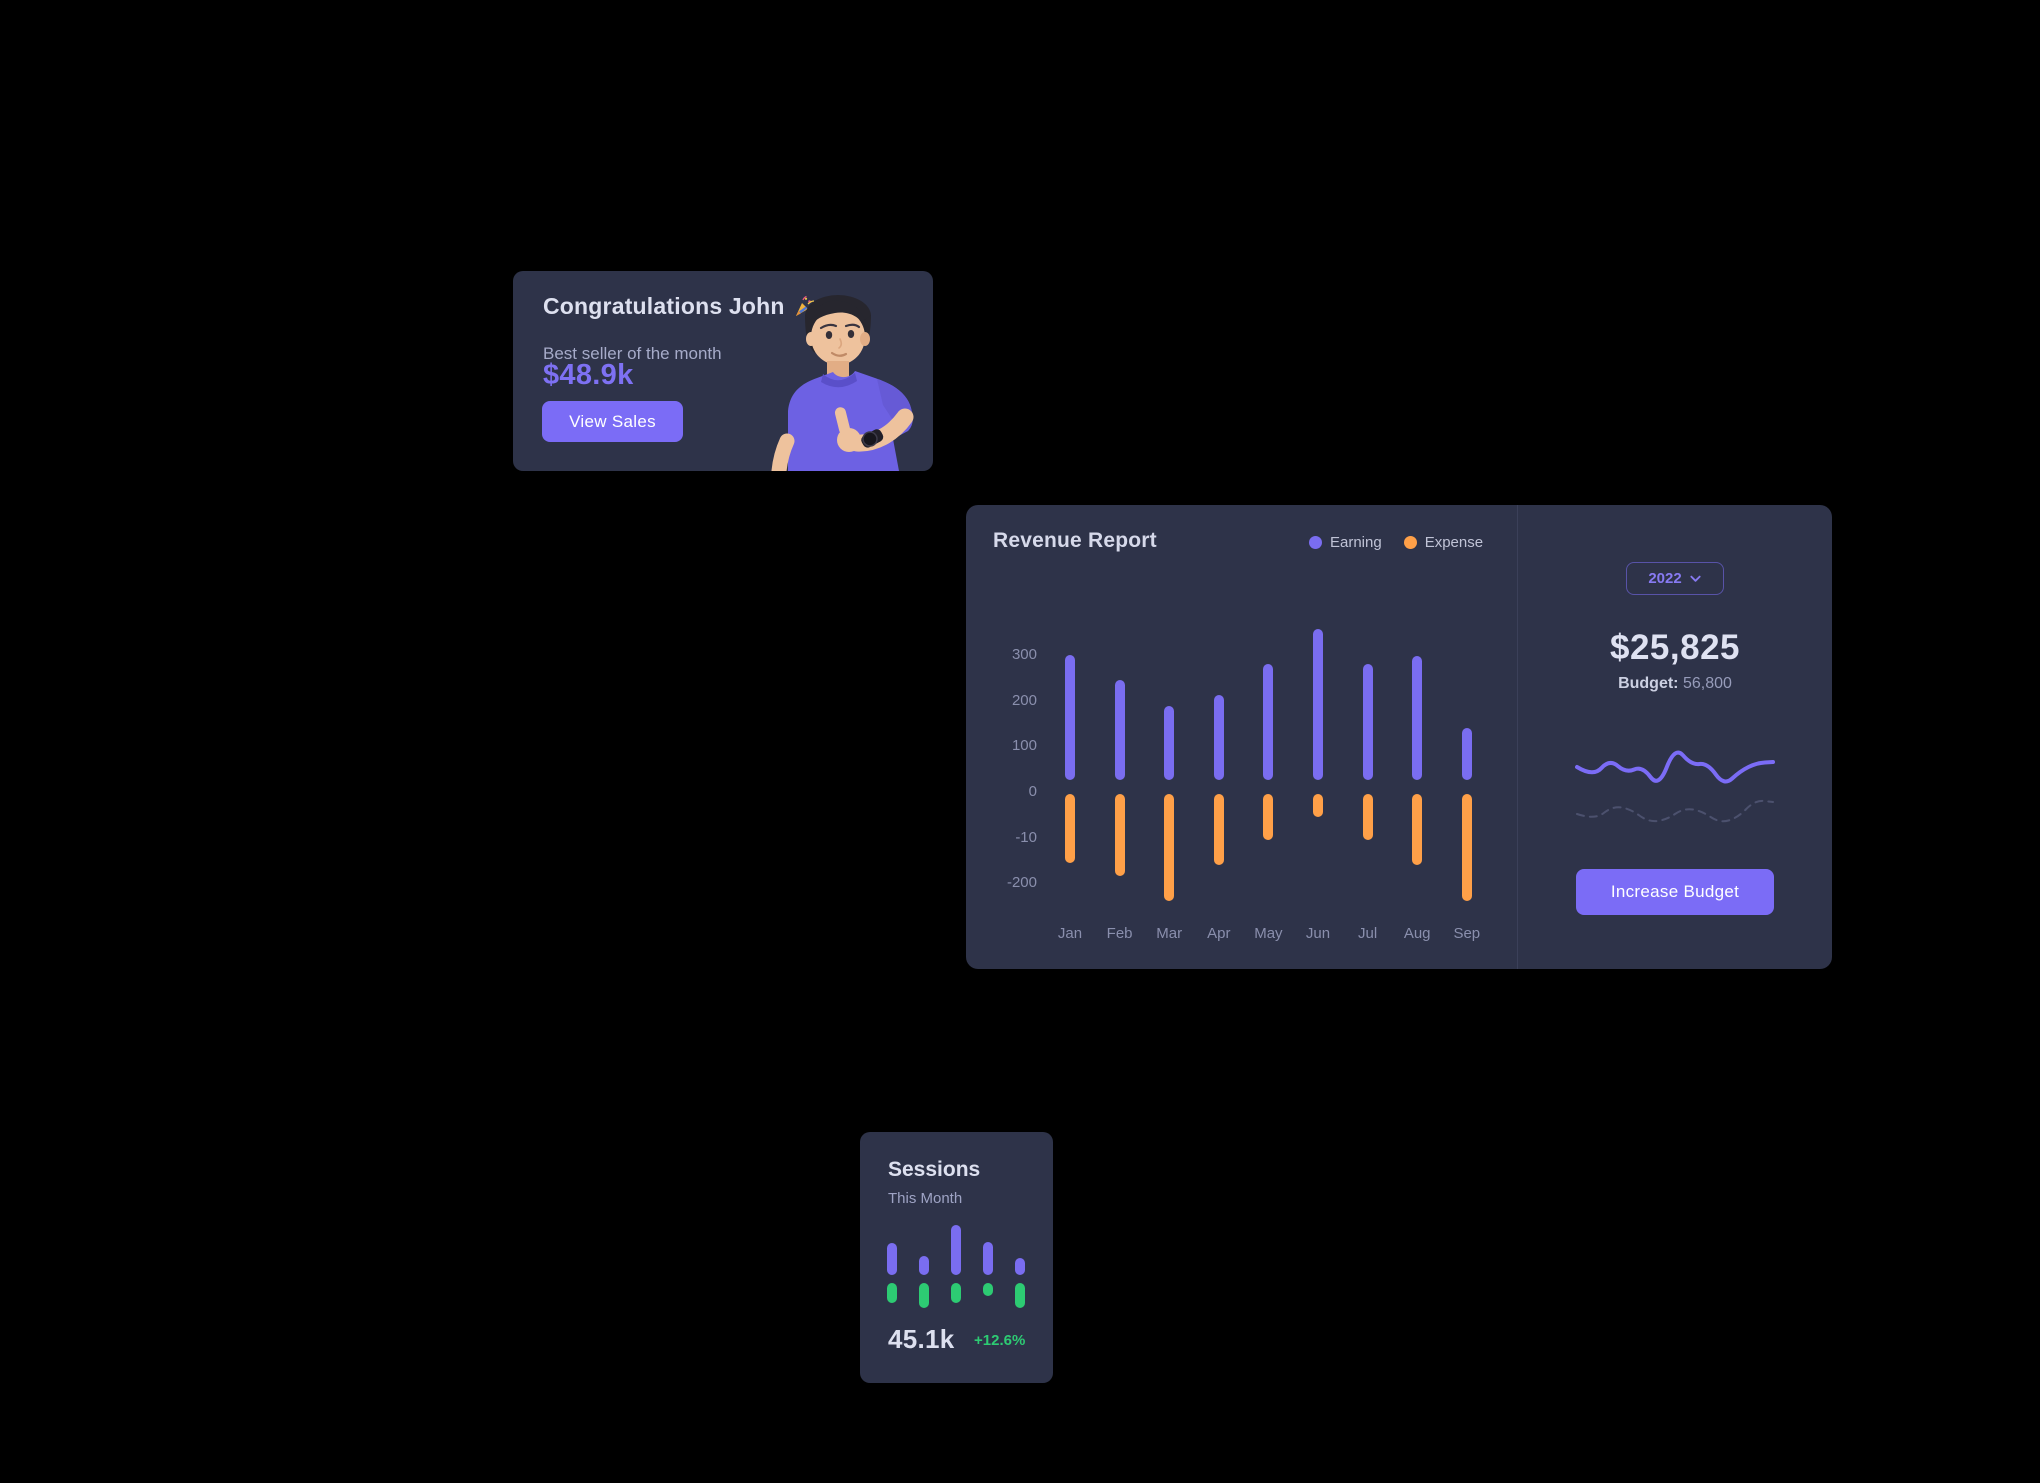 The image size is (2040, 1483). What do you see at coordinates (1218, 829) in the screenshot?
I see `bar-expense-apr` at bounding box center [1218, 829].